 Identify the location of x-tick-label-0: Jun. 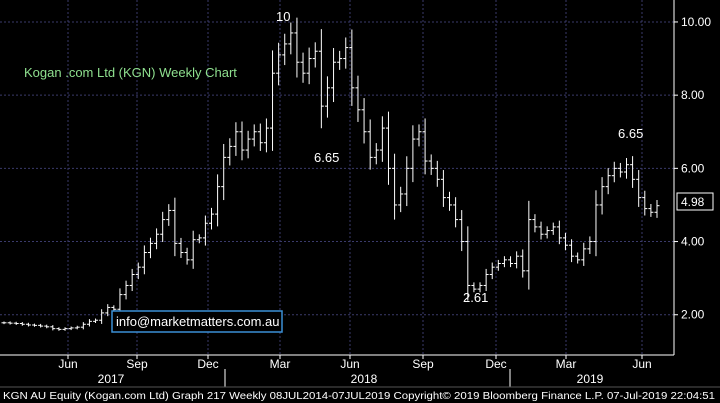
(67, 364).